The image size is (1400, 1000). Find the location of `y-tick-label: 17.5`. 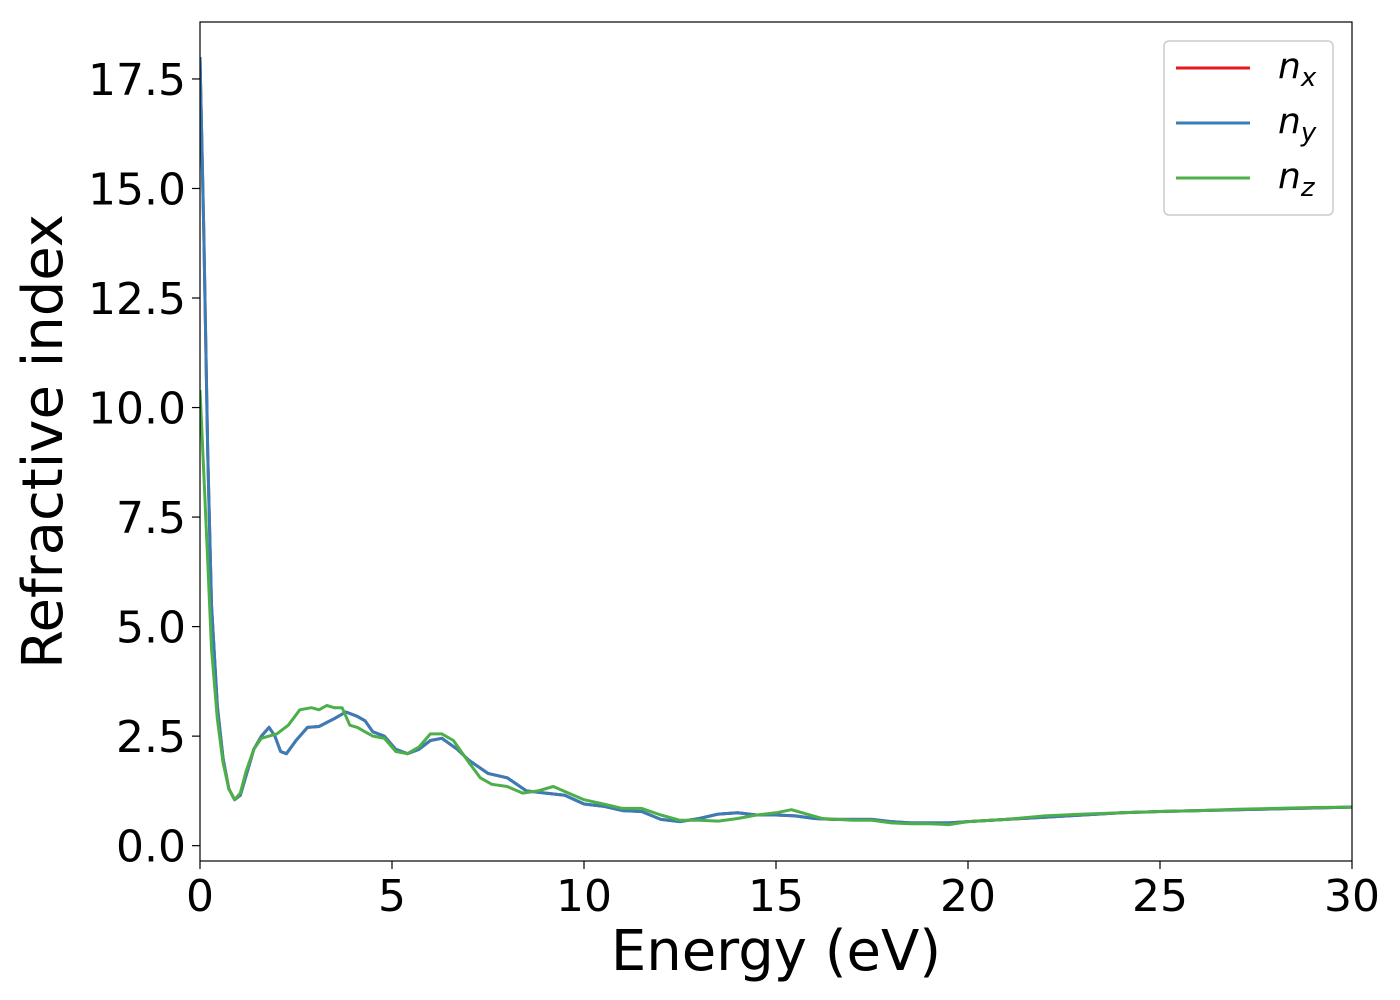

y-tick-label: 17.5 is located at coordinates (137, 80).